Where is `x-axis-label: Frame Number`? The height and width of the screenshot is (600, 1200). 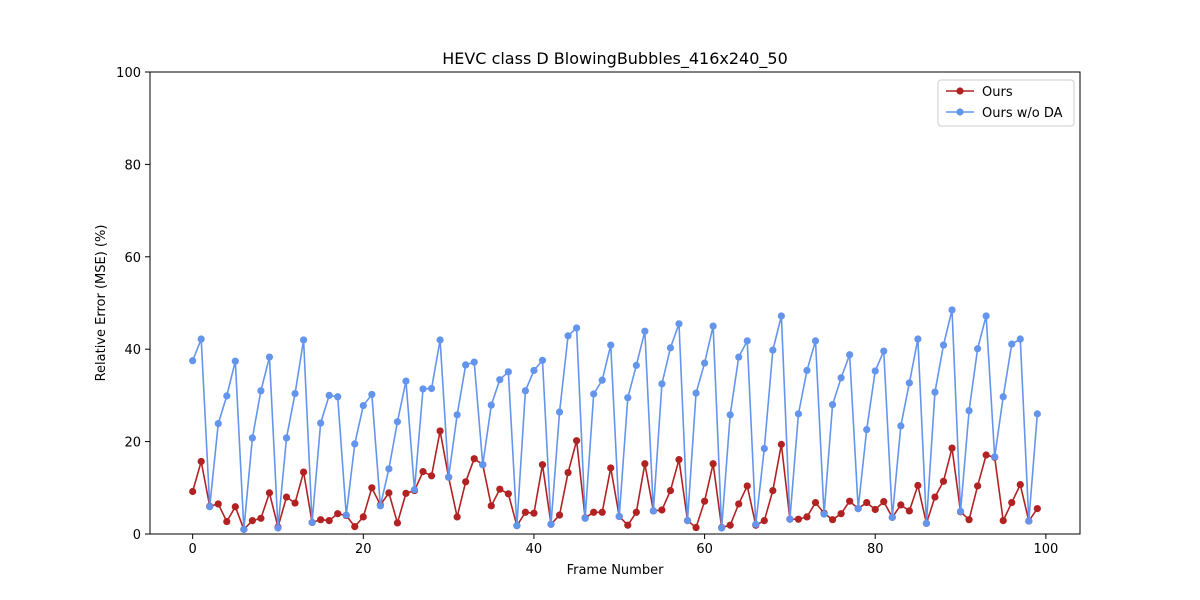
x-axis-label: Frame Number is located at coordinates (616, 570).